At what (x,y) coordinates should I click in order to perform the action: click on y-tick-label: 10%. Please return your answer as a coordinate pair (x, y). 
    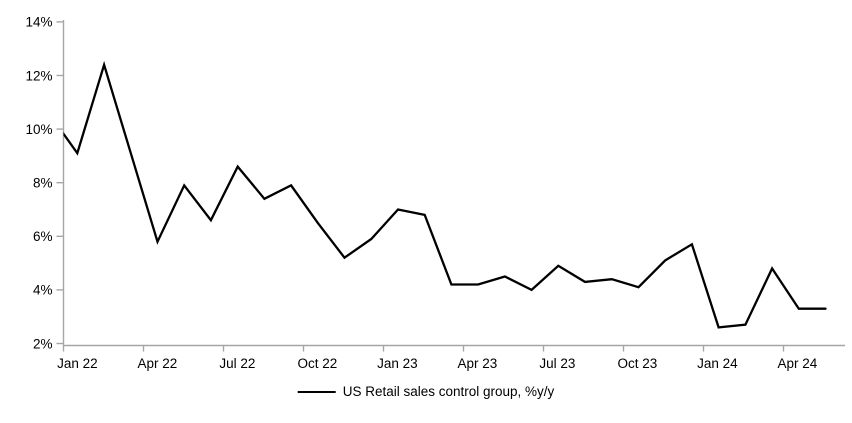
    Looking at the image, I should click on (38, 129).